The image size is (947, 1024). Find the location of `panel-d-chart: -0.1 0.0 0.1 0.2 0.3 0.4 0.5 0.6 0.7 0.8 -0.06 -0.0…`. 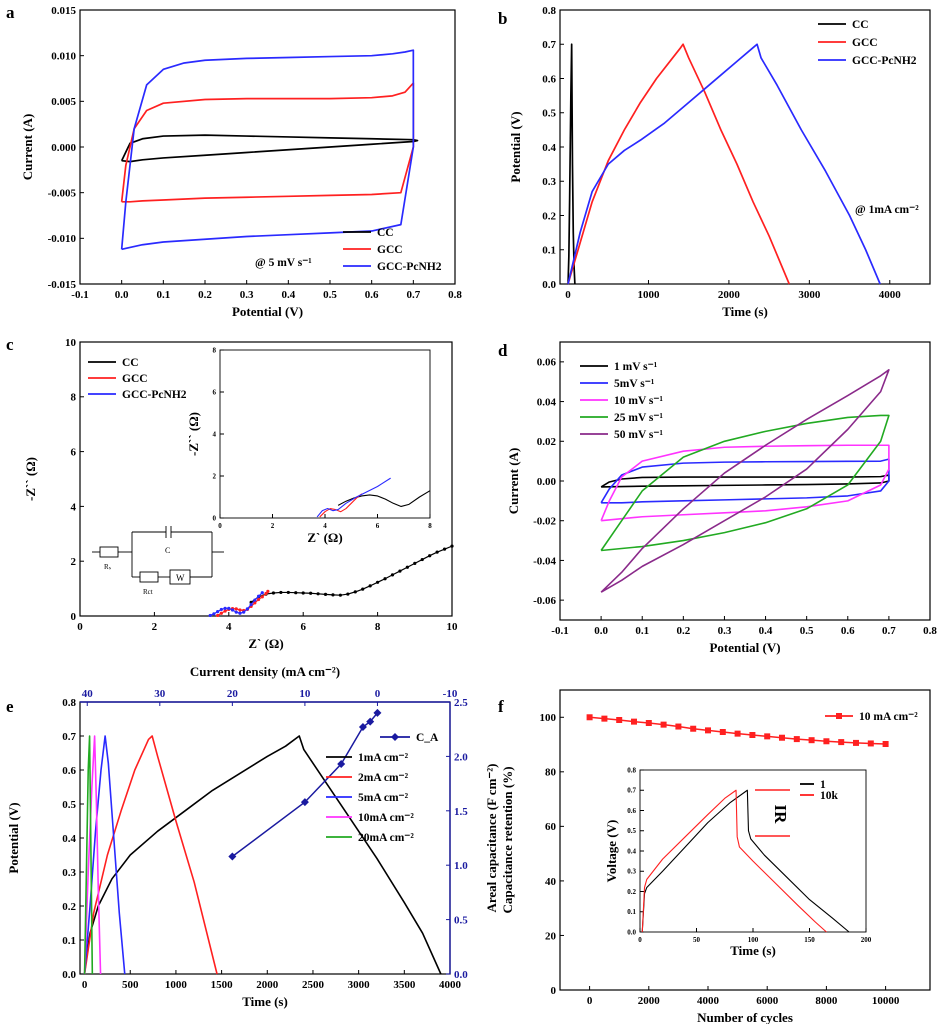

panel-d-chart: -0.1 0.0 0.1 0.2 0.3 0.4 0.5 0.6 0.7 0.8 -0.06 -0.0… is located at coordinates (721, 498).